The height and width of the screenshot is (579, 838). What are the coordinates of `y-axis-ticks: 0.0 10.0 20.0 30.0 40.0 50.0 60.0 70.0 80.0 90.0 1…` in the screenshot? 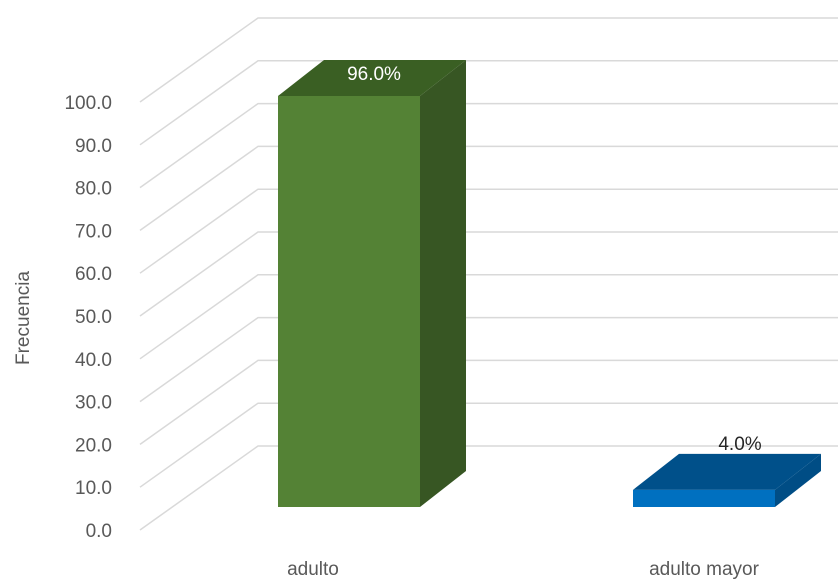 It's located at (88, 317).